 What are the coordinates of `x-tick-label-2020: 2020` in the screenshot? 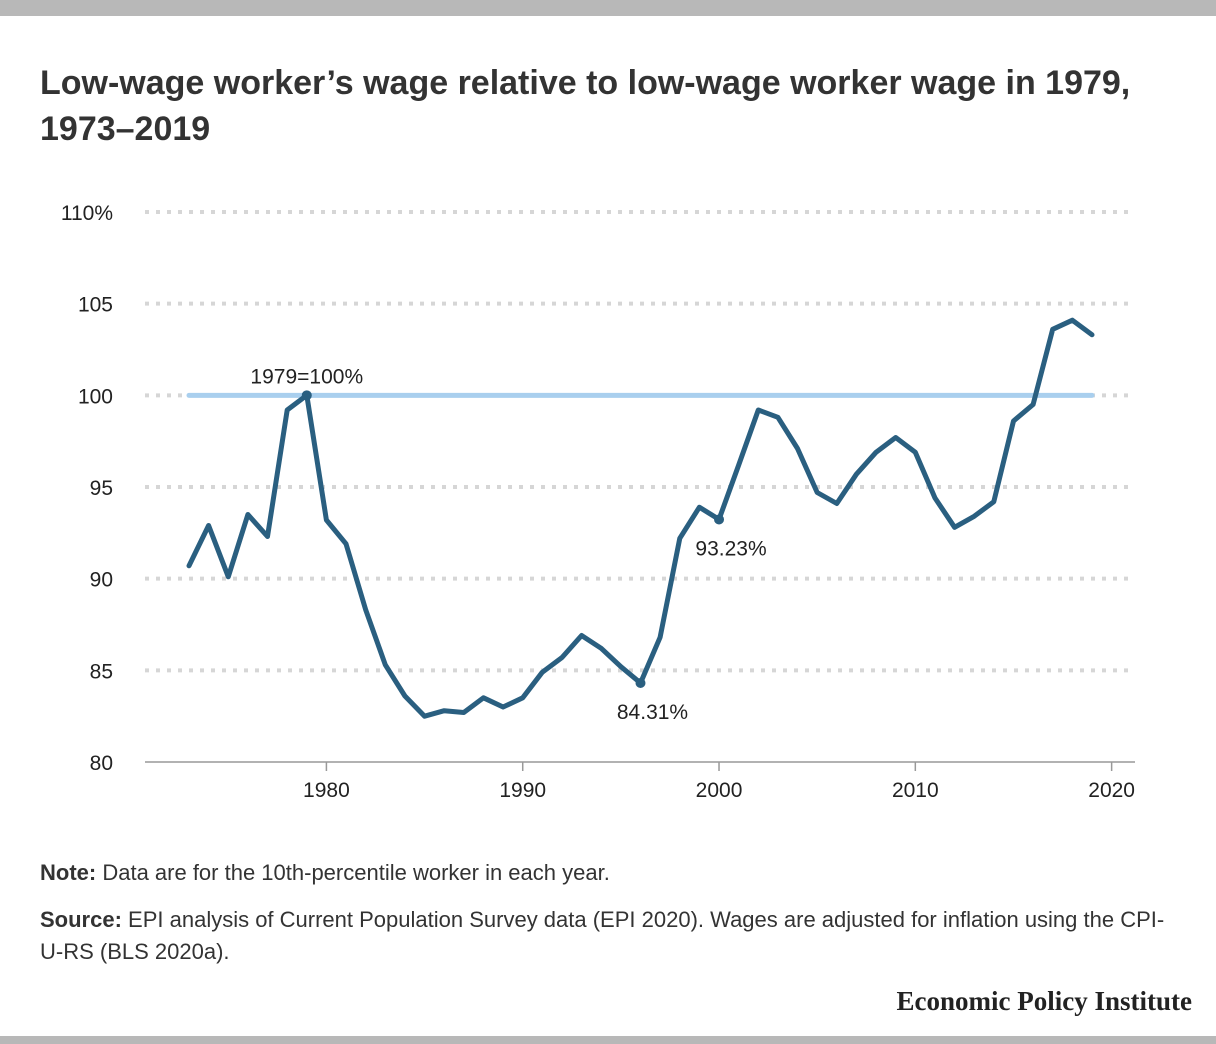 It's located at (1111, 790).